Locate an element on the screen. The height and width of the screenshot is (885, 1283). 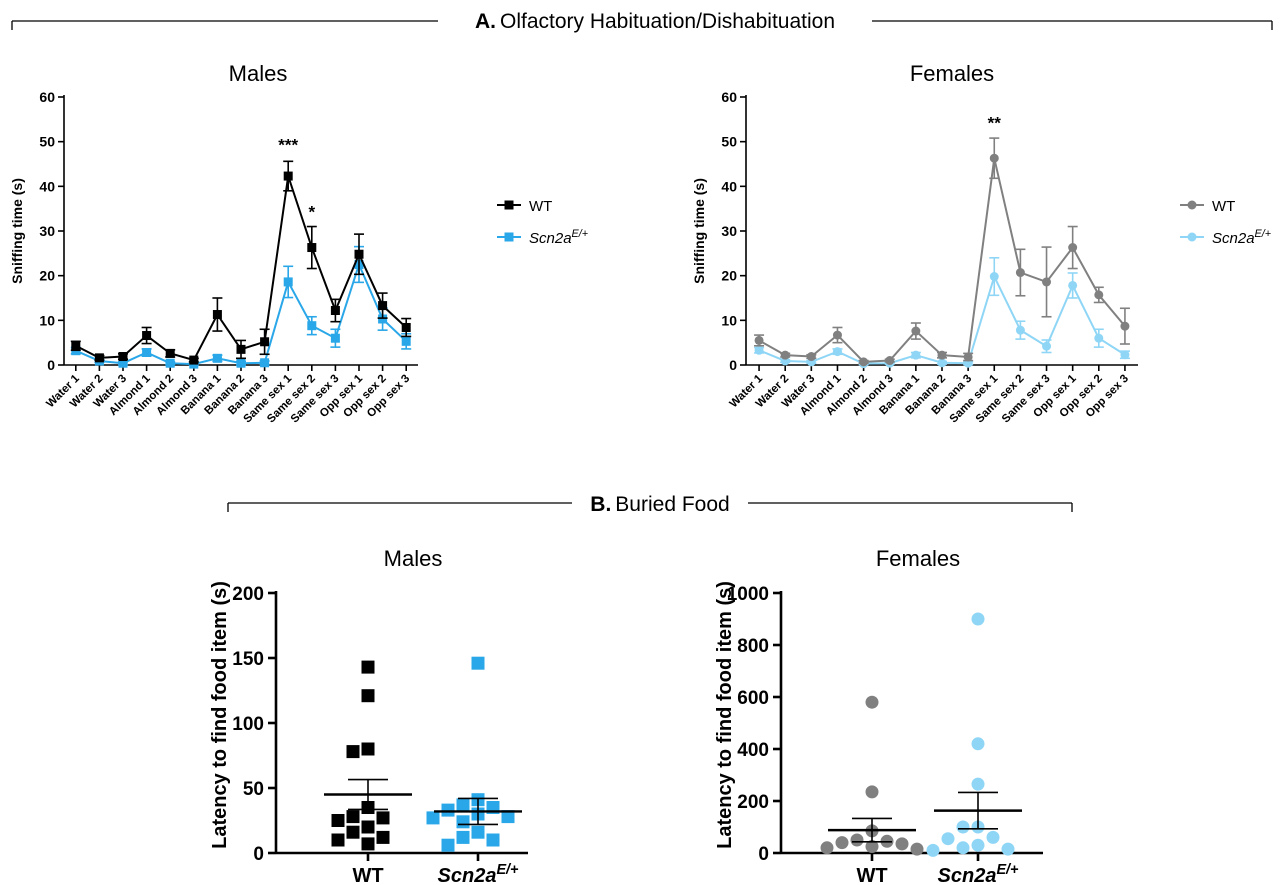
panel-b-title: Buried Food is located at coordinates (672, 504).